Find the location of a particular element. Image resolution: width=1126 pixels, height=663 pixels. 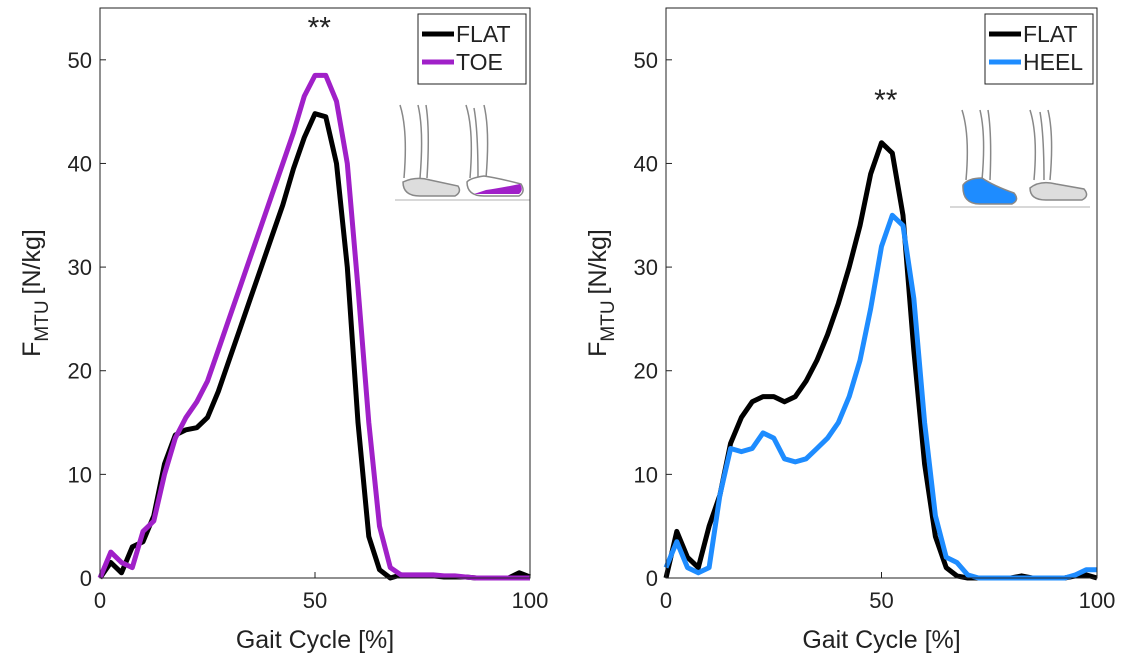

legend-label: TOE is located at coordinates (479, 62).